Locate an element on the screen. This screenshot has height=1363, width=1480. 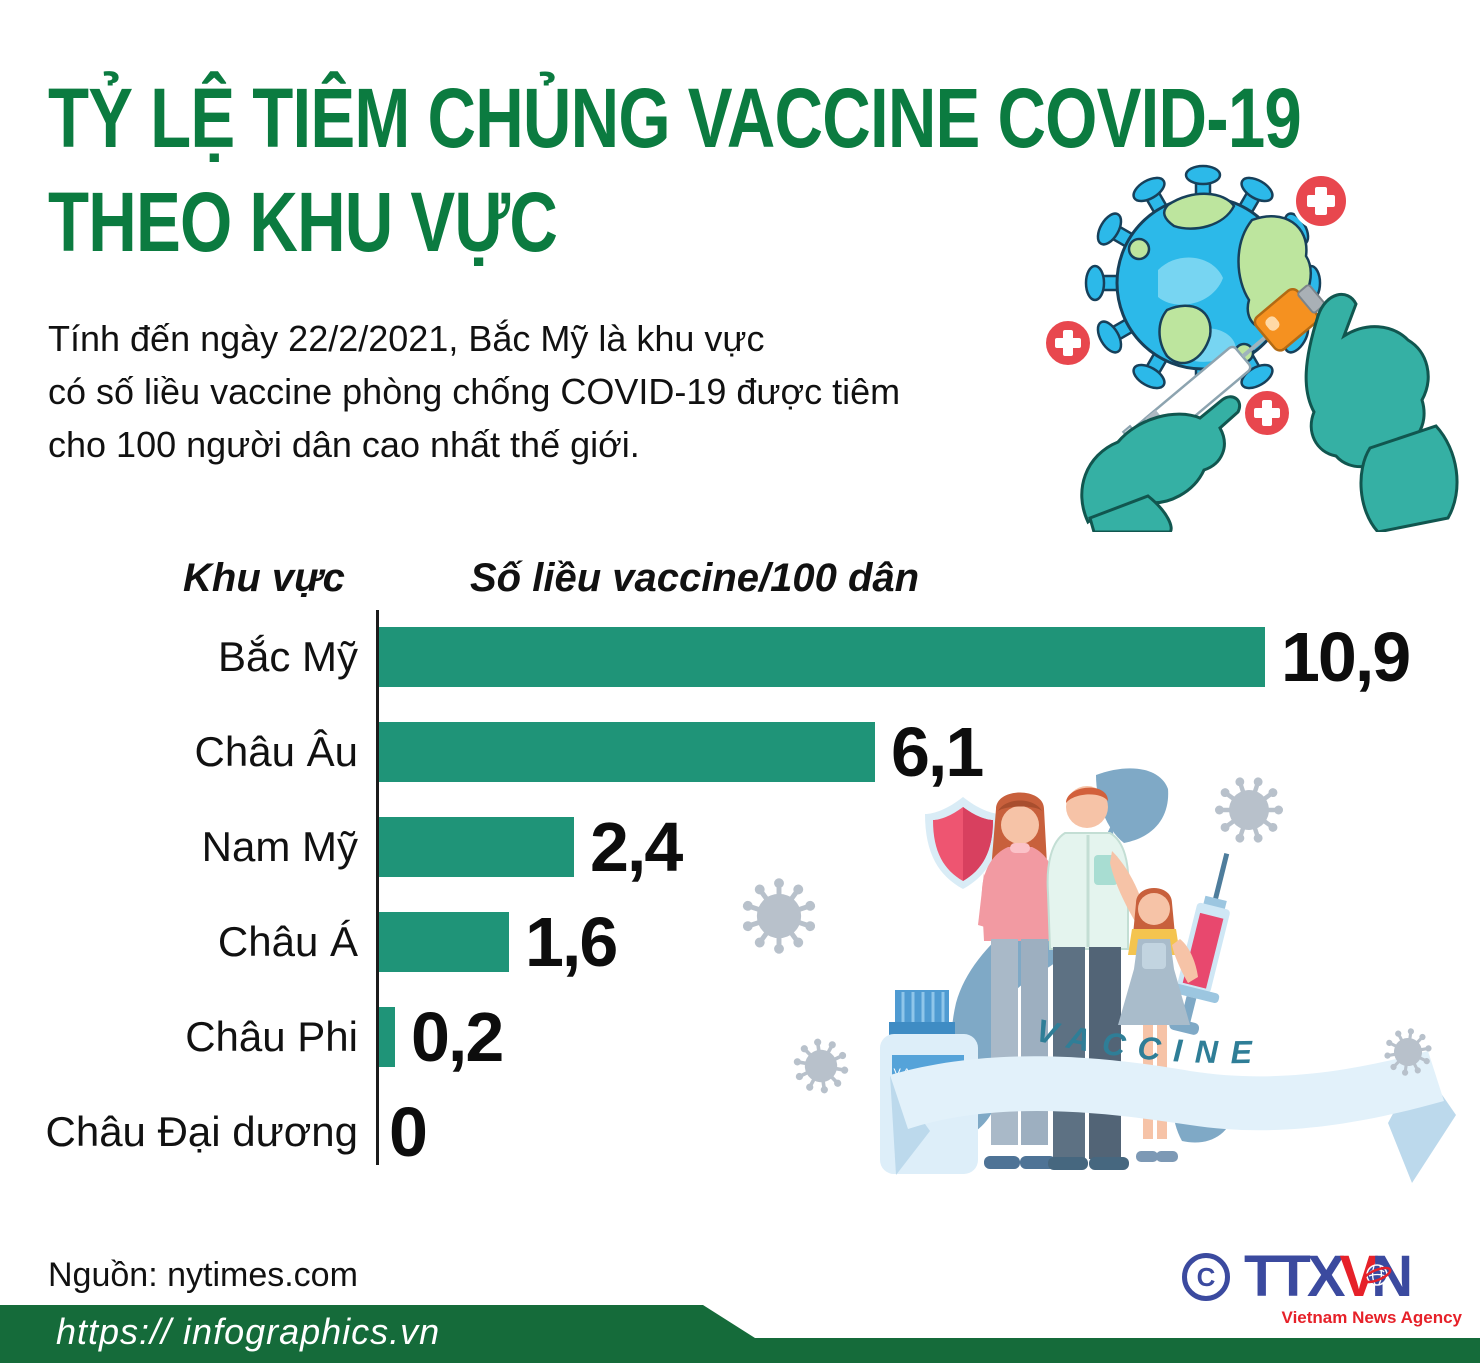
globe-icon is located at coordinates (1213, 281).